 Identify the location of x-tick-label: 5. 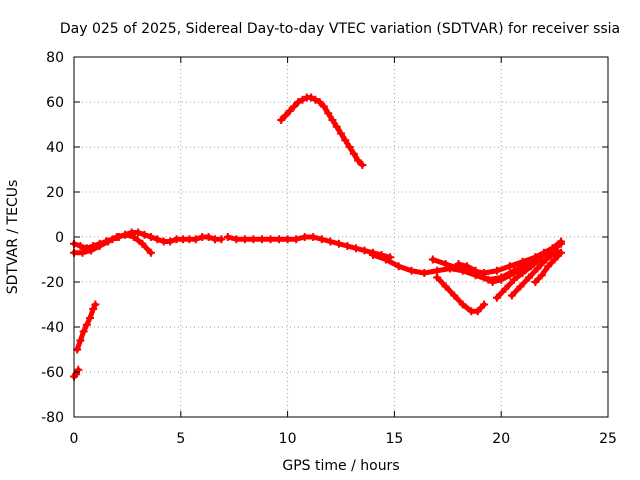
(180, 439).